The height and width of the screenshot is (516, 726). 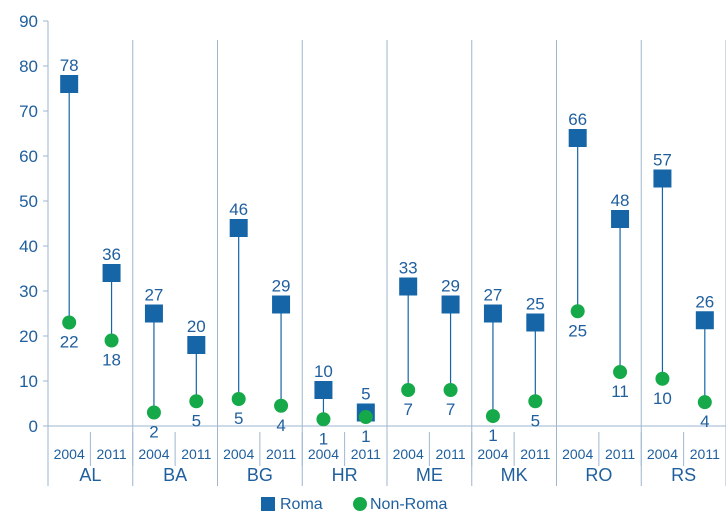 I want to click on nonroma-value-label: 22, so click(x=69, y=342).